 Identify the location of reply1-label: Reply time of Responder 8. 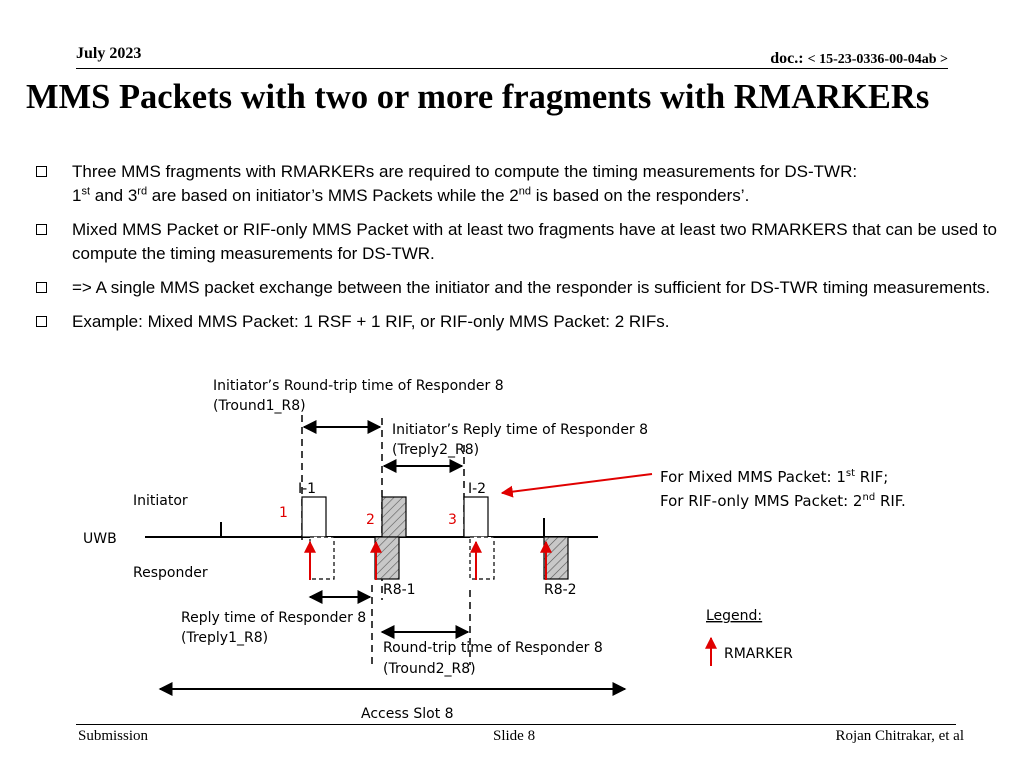
(273, 618).